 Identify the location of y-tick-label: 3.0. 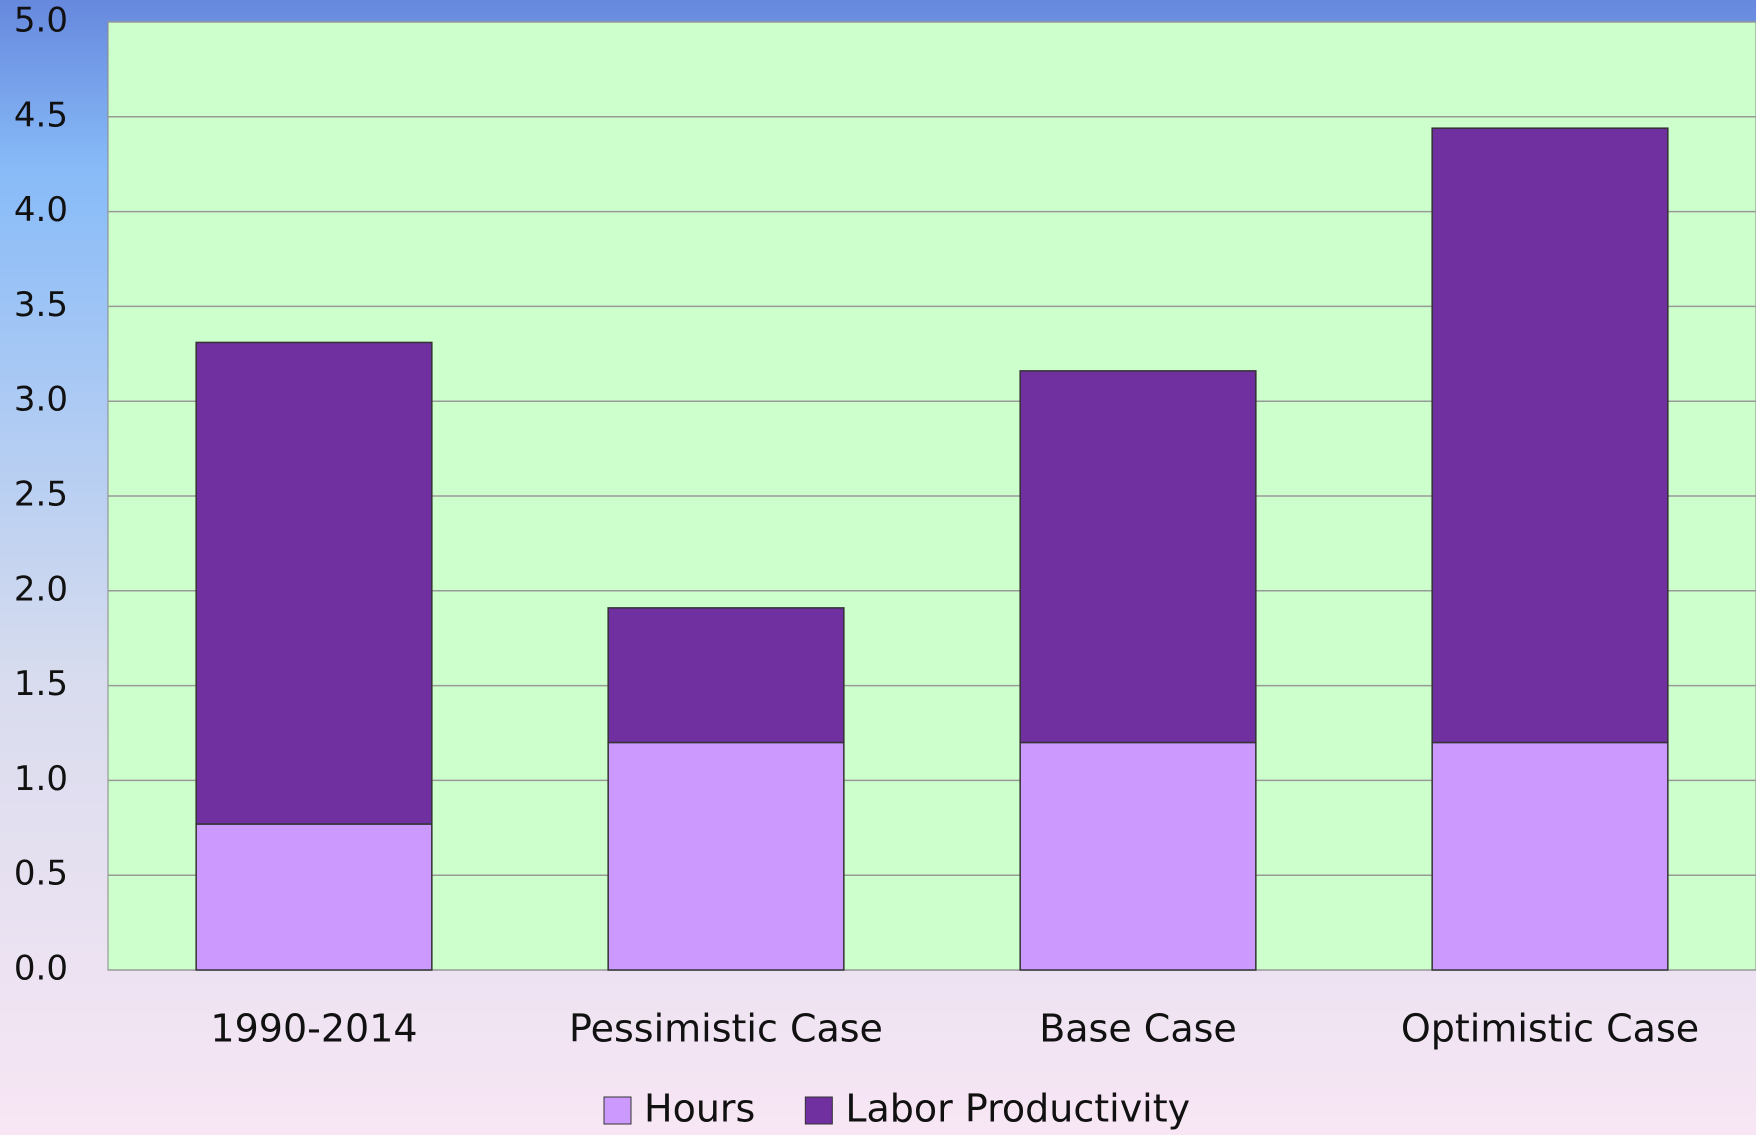
(41, 400).